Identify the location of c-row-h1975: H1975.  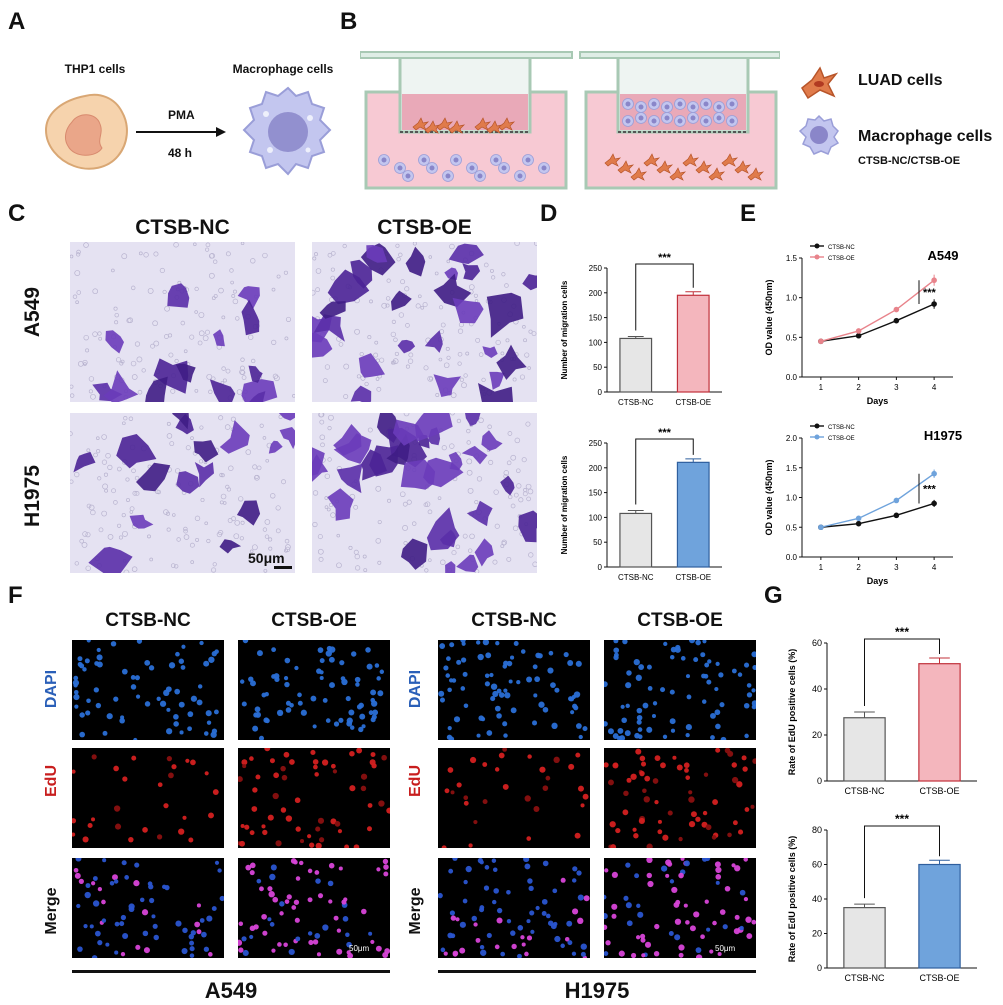
(32, 496).